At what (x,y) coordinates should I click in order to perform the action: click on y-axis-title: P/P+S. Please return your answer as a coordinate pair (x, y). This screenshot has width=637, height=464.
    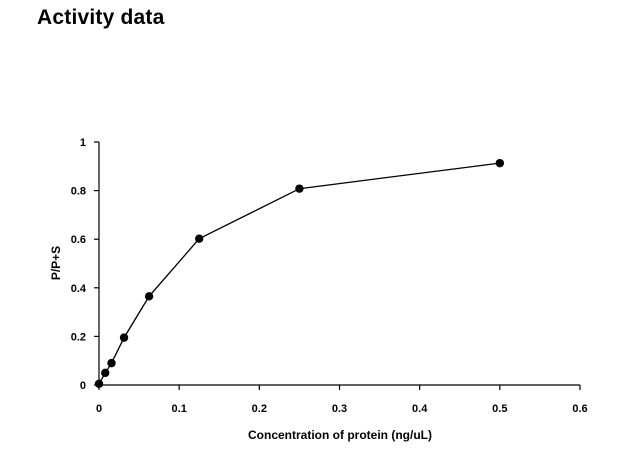
    Looking at the image, I should click on (56, 263).